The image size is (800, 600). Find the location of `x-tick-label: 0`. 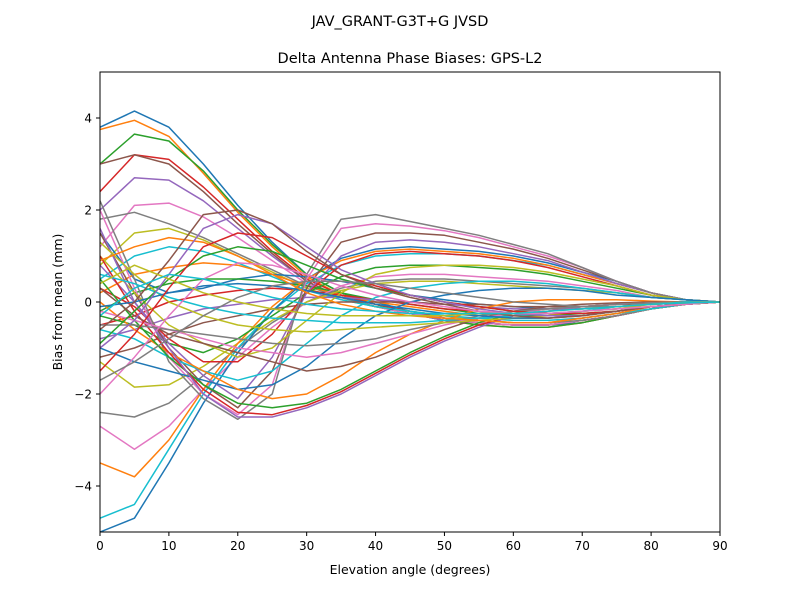

x-tick-label: 0 is located at coordinates (100, 546).